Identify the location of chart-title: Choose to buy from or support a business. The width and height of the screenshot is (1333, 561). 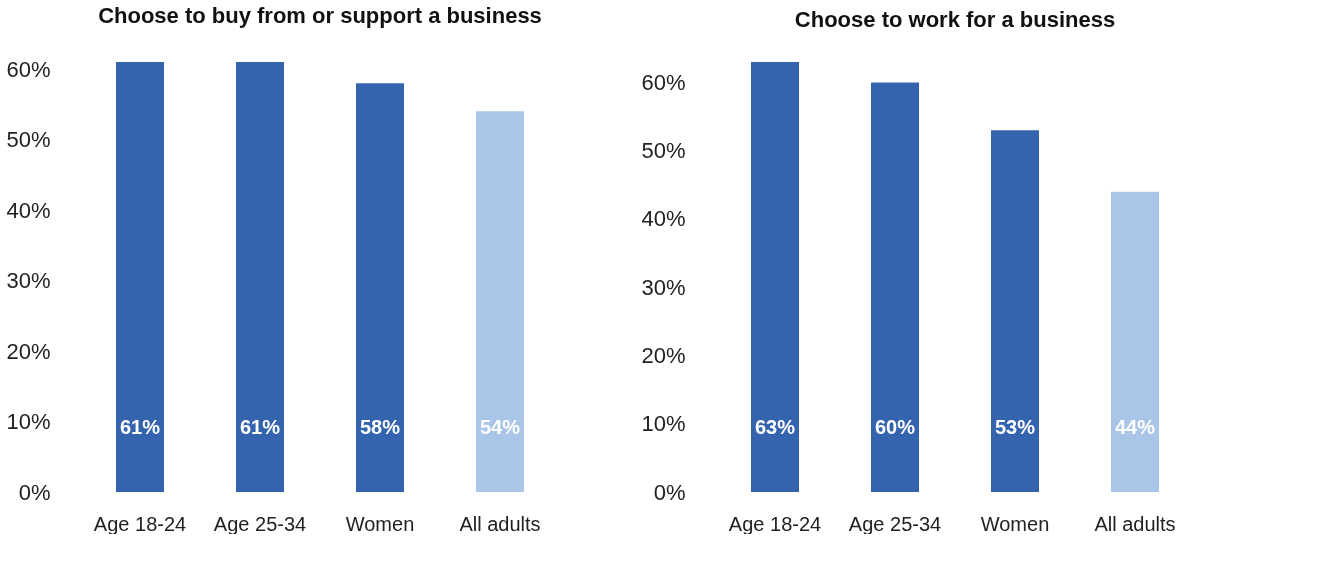
(320, 16).